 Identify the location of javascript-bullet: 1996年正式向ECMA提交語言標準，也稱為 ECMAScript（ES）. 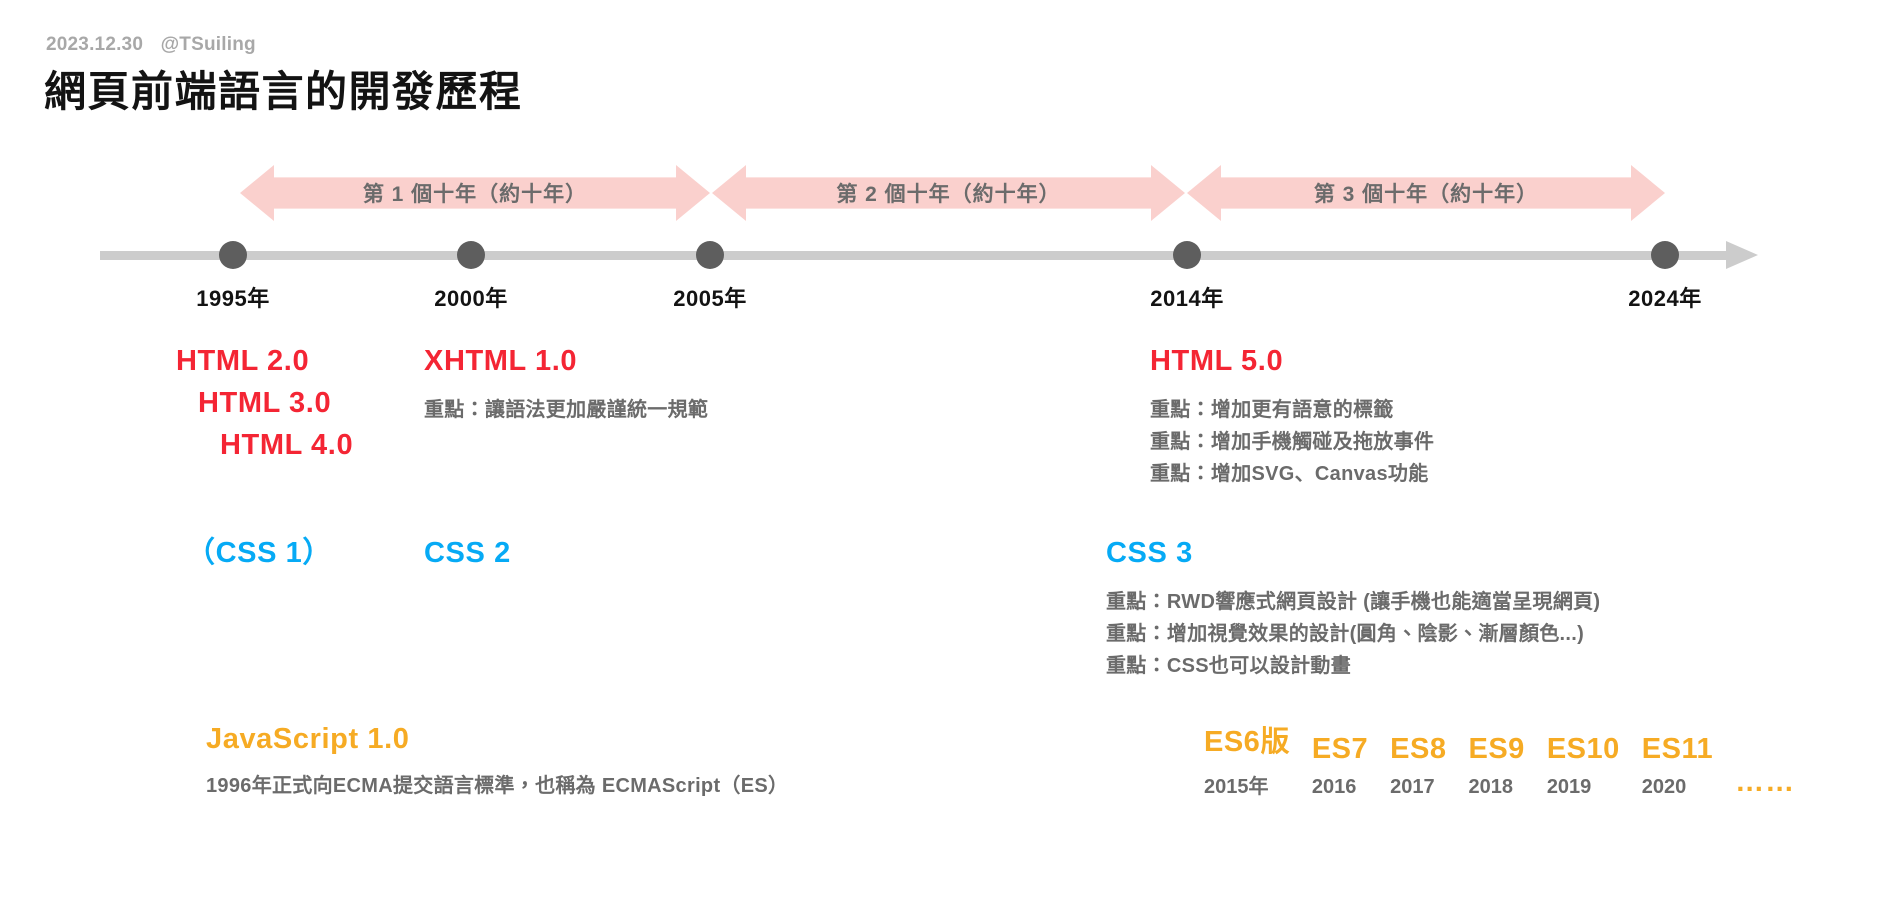
(497, 786).